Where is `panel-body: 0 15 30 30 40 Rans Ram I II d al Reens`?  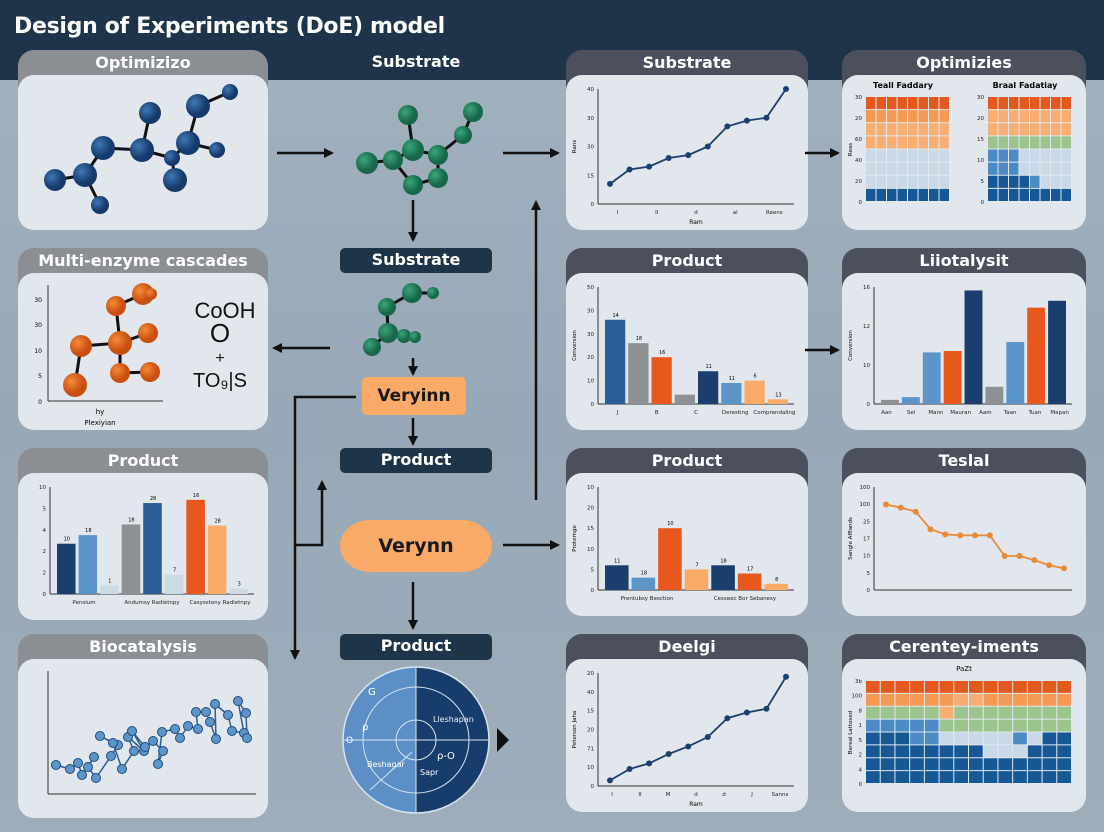
panel-body: 0 15 30 30 40 Rans Ram I II d al Reens is located at coordinates (687, 152).